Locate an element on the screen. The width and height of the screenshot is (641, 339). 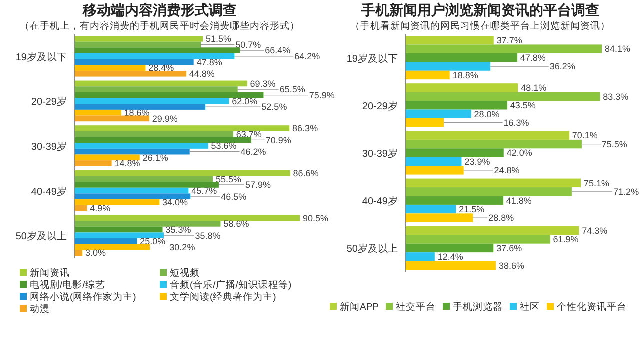
data-label: 62.0% is located at coordinates (245, 101).